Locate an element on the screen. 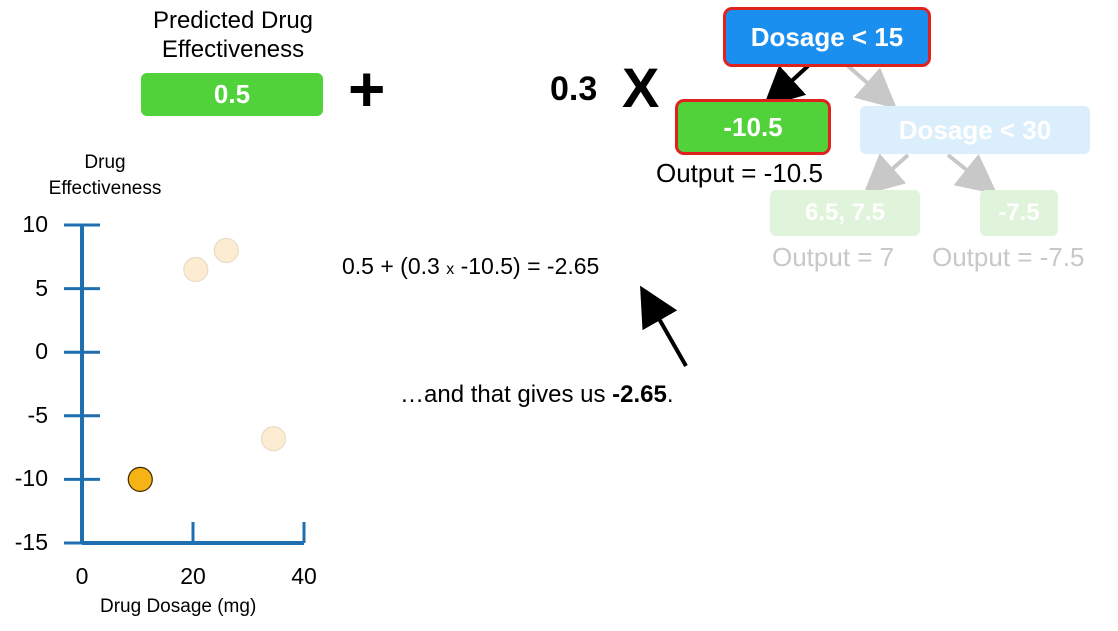 This screenshot has width=1118, height=631. predicted-value-box: 0.5 is located at coordinates (232, 94).